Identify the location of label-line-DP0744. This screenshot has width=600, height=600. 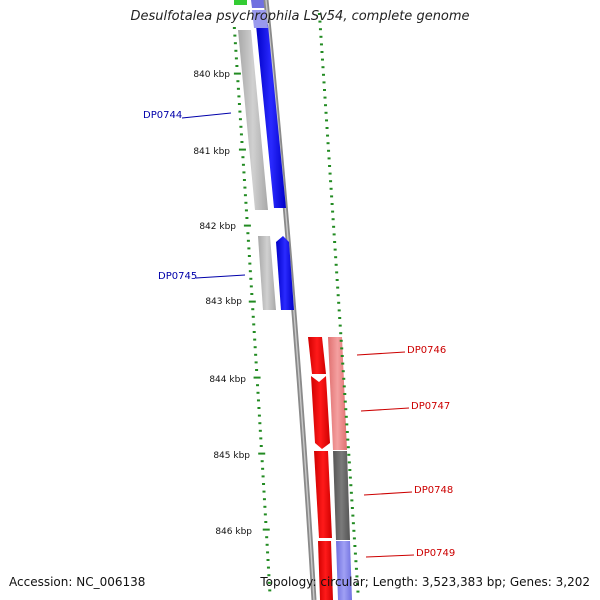
(206, 115).